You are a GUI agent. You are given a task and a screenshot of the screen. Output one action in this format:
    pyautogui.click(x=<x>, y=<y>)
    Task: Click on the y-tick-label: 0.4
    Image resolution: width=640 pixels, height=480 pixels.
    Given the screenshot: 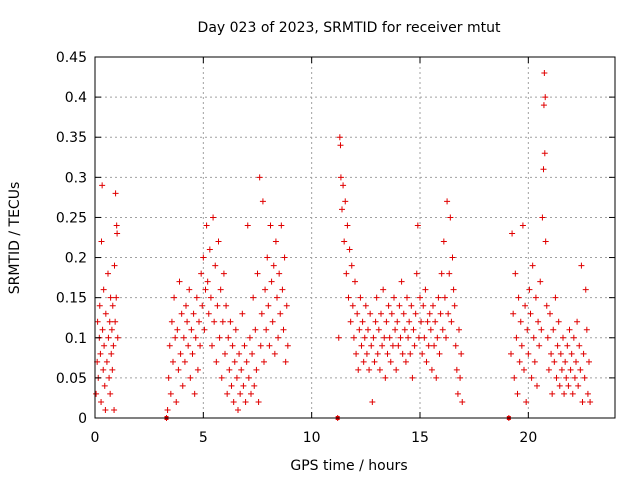 What is the action you would take?
    pyautogui.click(x=76, y=98)
    